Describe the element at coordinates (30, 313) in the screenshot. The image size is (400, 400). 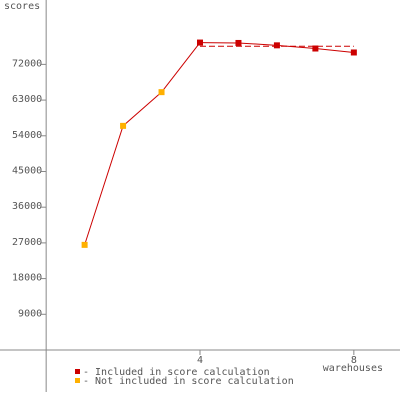
I see `y-tick-label: 9000` at that location.